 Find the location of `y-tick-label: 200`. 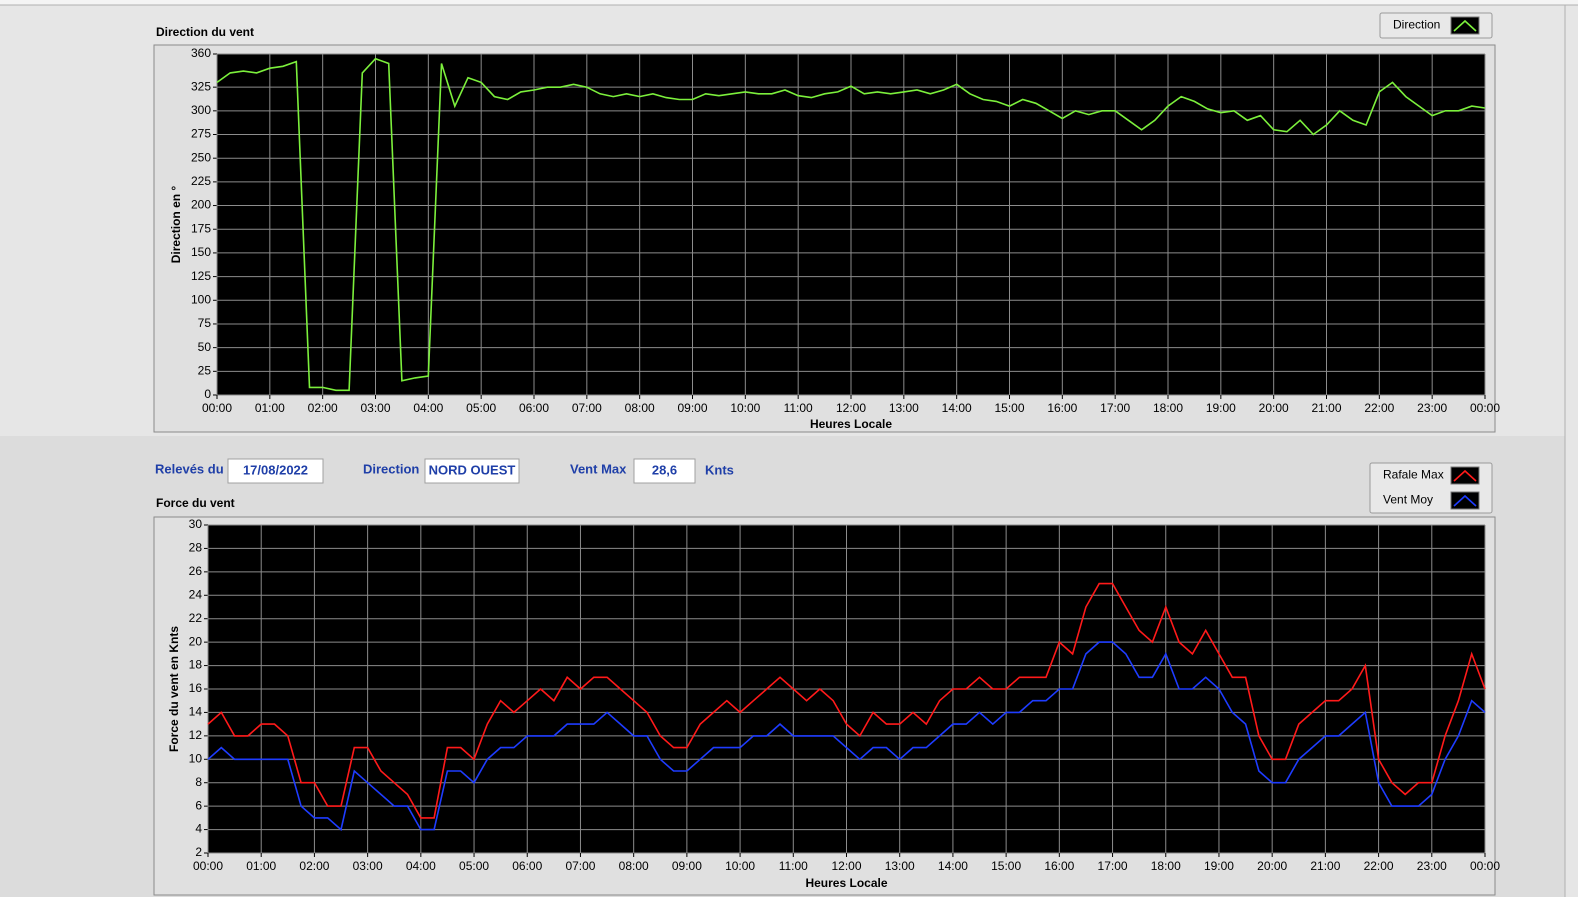

y-tick-label: 200 is located at coordinates (201, 205).